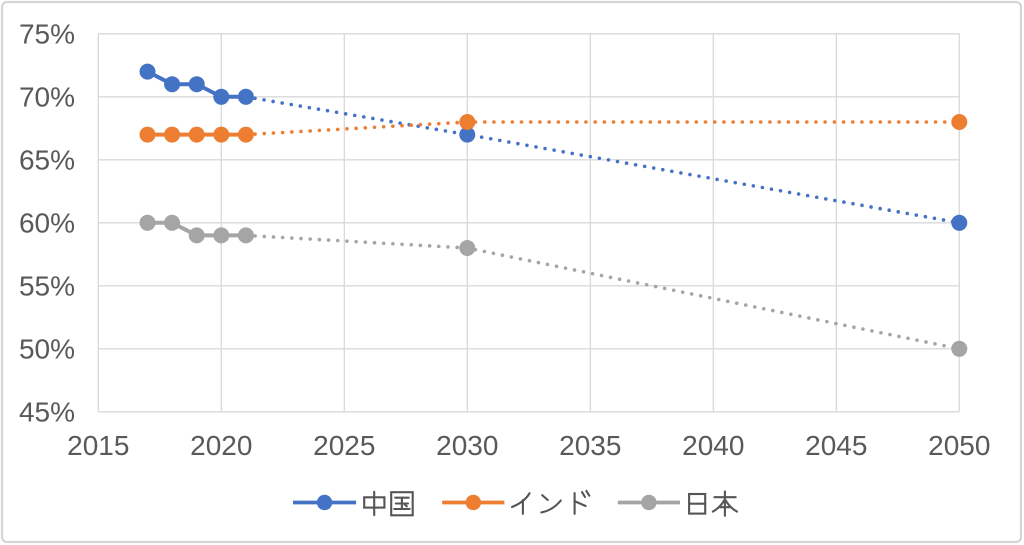 The width and height of the screenshot is (1024, 545). I want to click on svg-text: 60%, so click(47, 223).